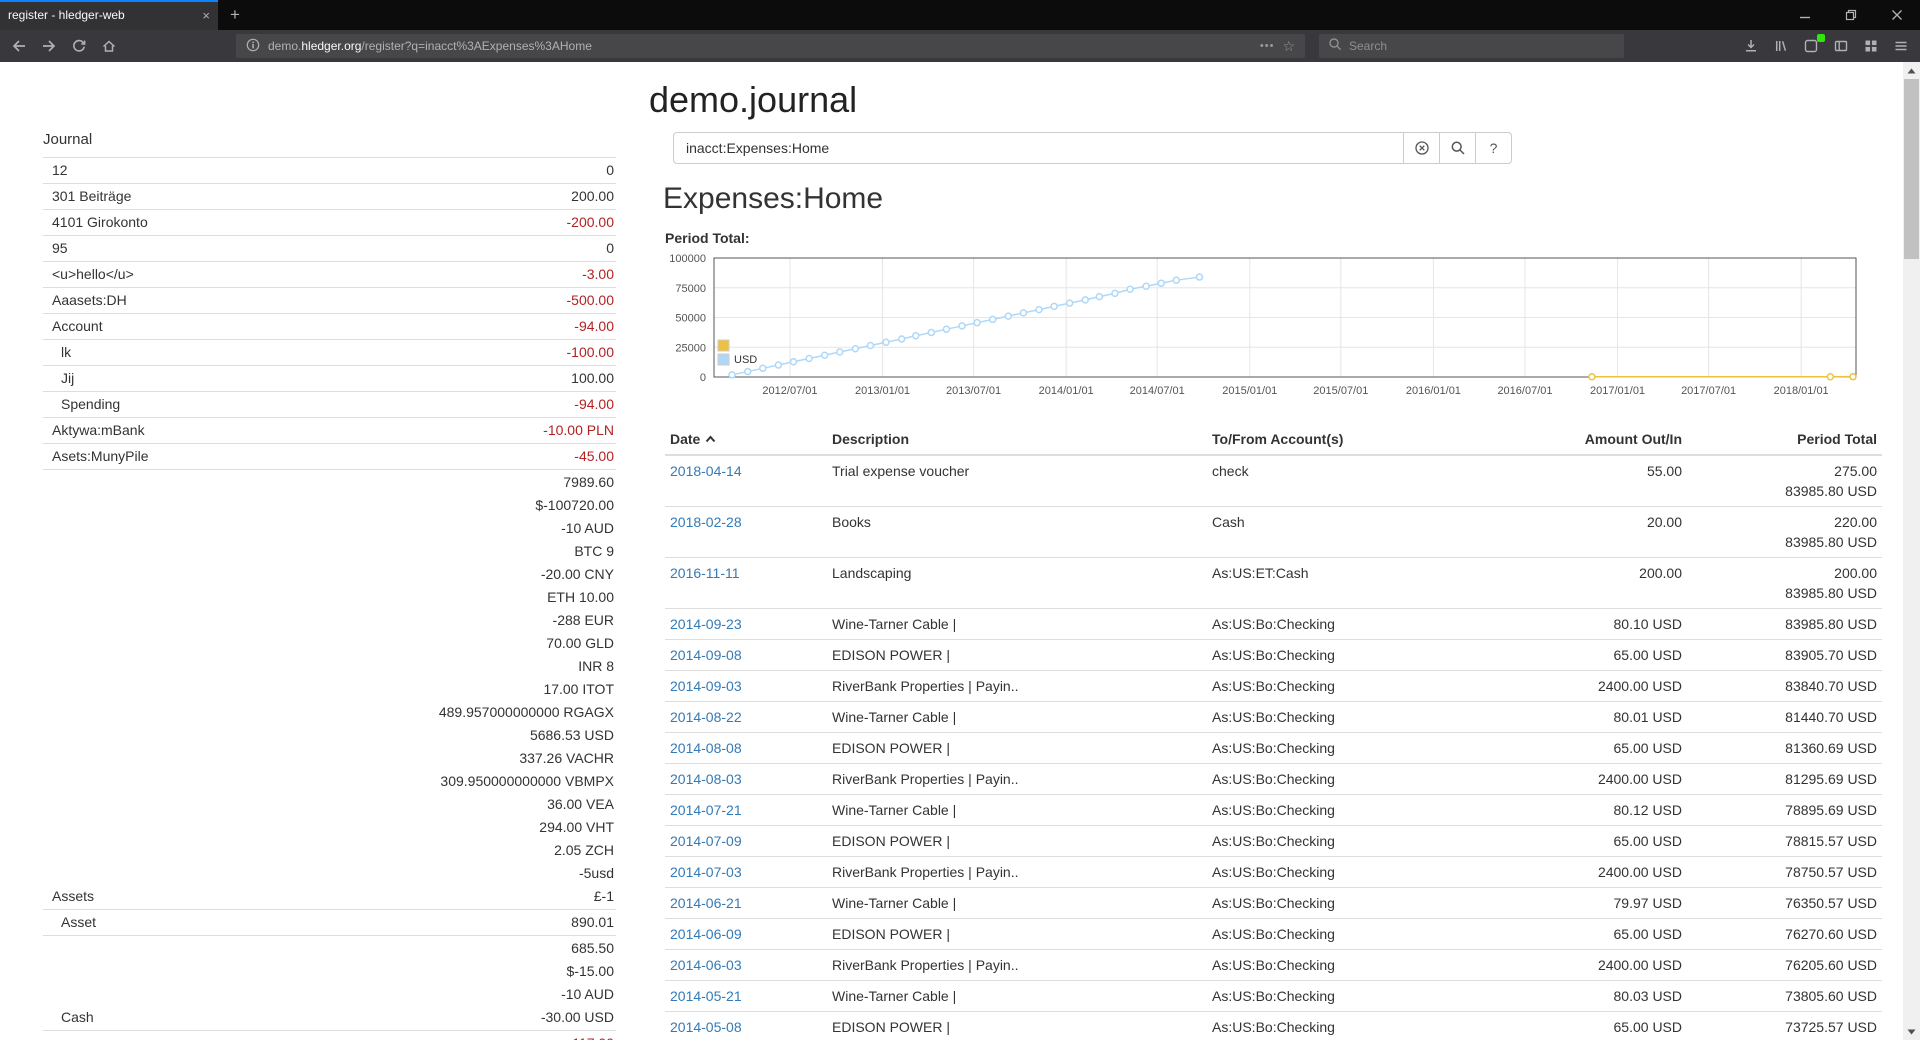 The width and height of the screenshot is (1920, 1040). Describe the element at coordinates (235, 14) in the screenshot. I see `new-tab-button: +` at that location.